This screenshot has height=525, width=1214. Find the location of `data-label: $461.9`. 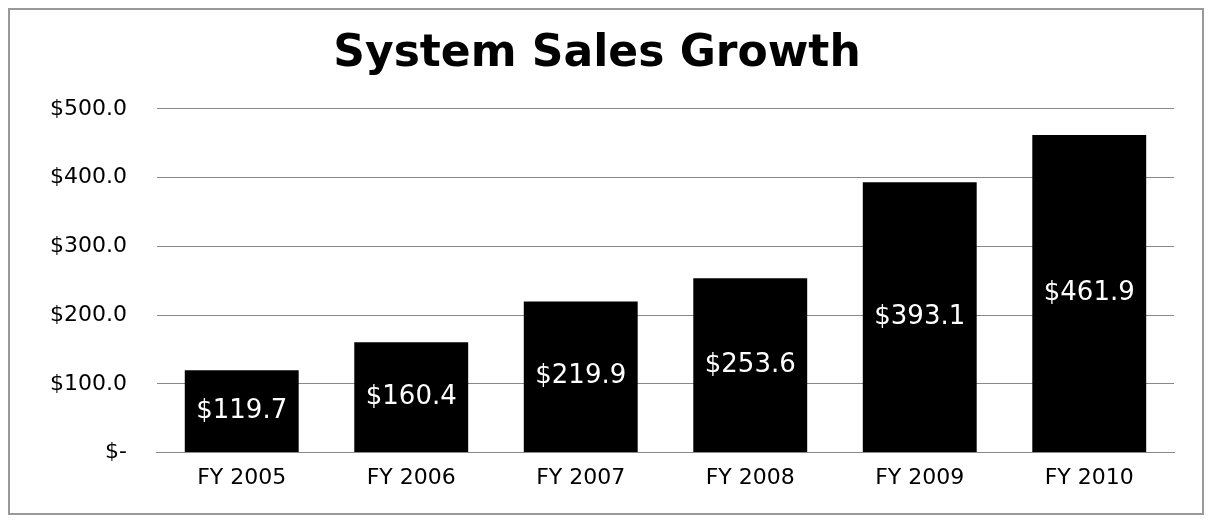

data-label: $461.9 is located at coordinates (1089, 291).